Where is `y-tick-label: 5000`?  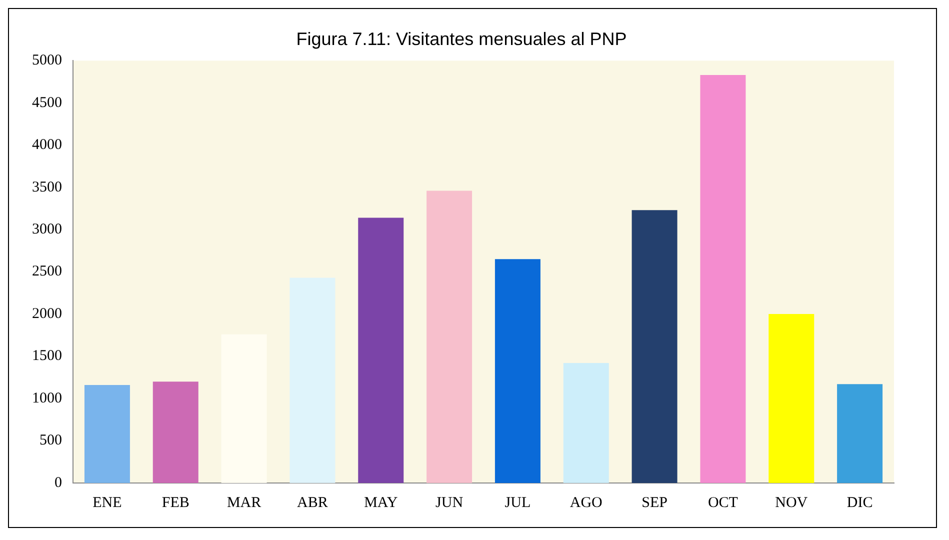 y-tick-label: 5000 is located at coordinates (47, 60).